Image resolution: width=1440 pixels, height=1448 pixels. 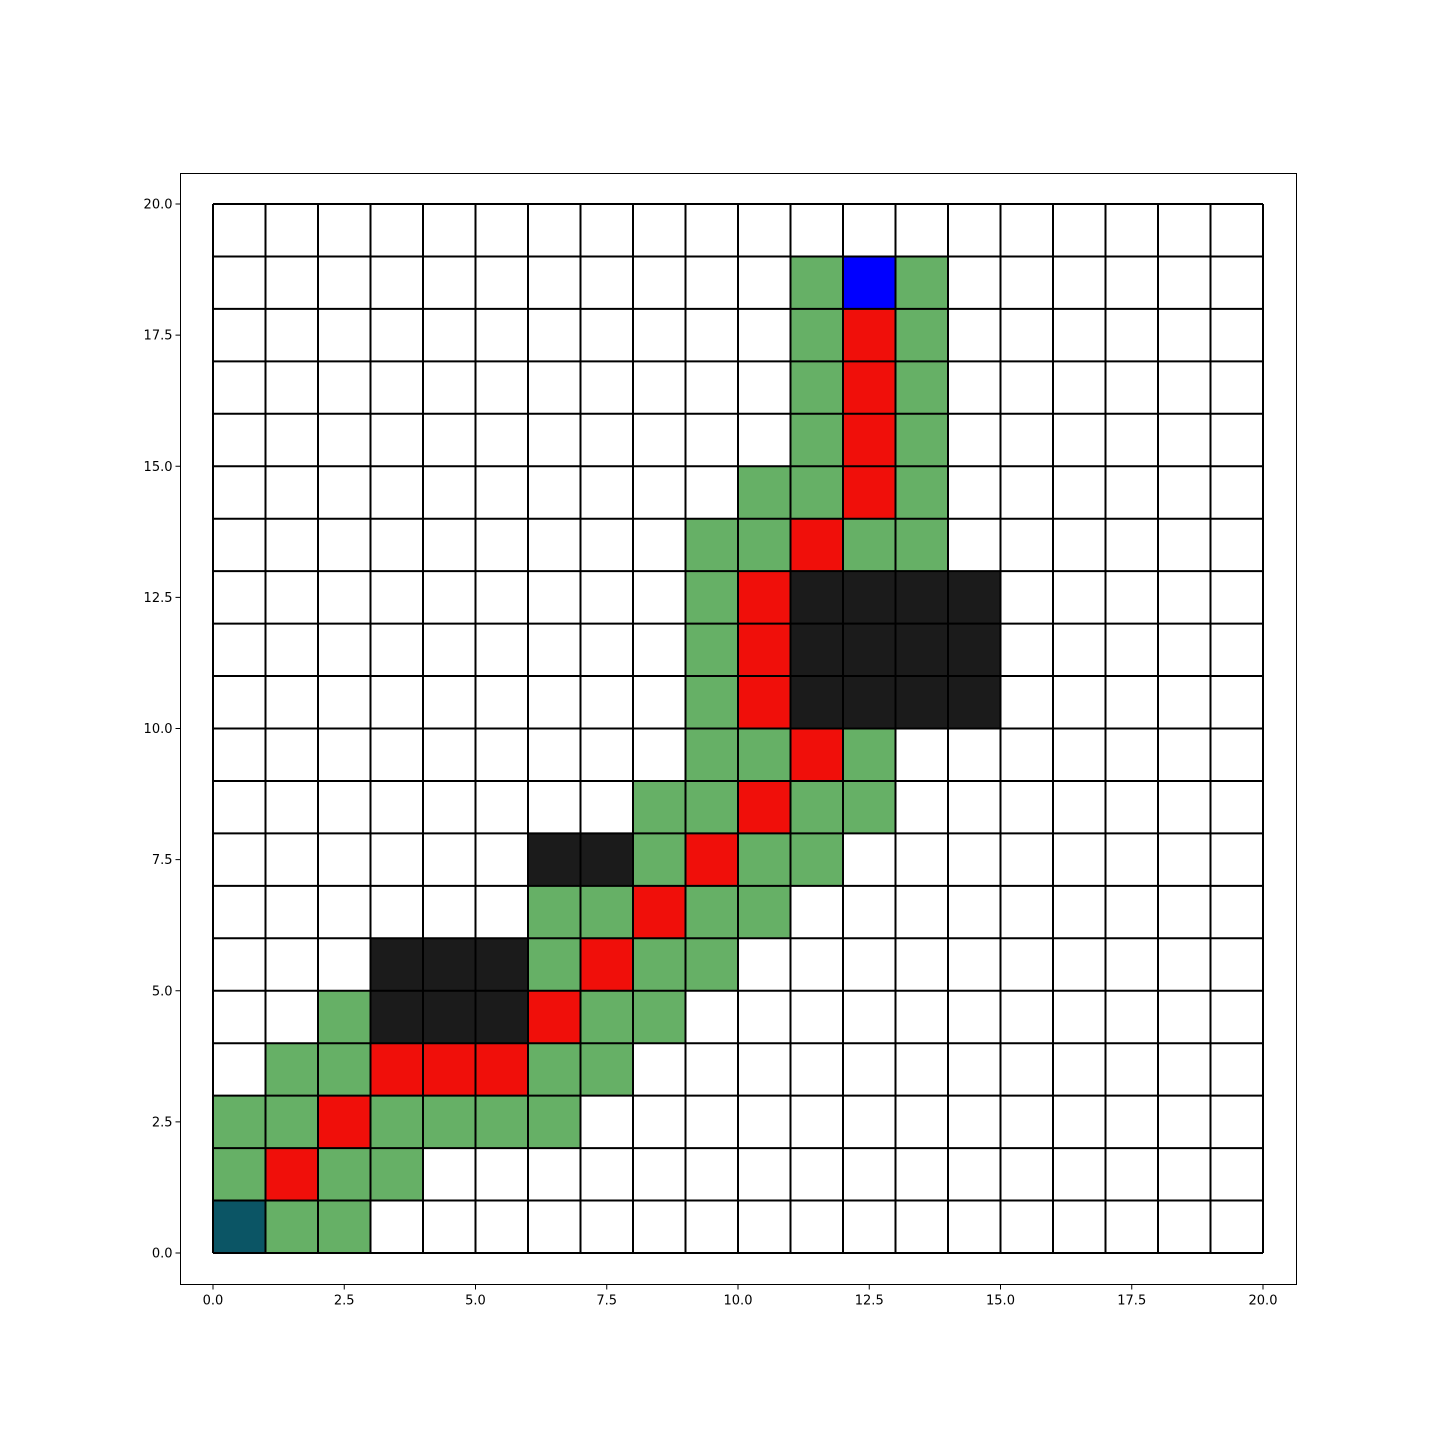 What do you see at coordinates (162, 1254) in the screenshot?
I see `y-tick-label: 0.0` at bounding box center [162, 1254].